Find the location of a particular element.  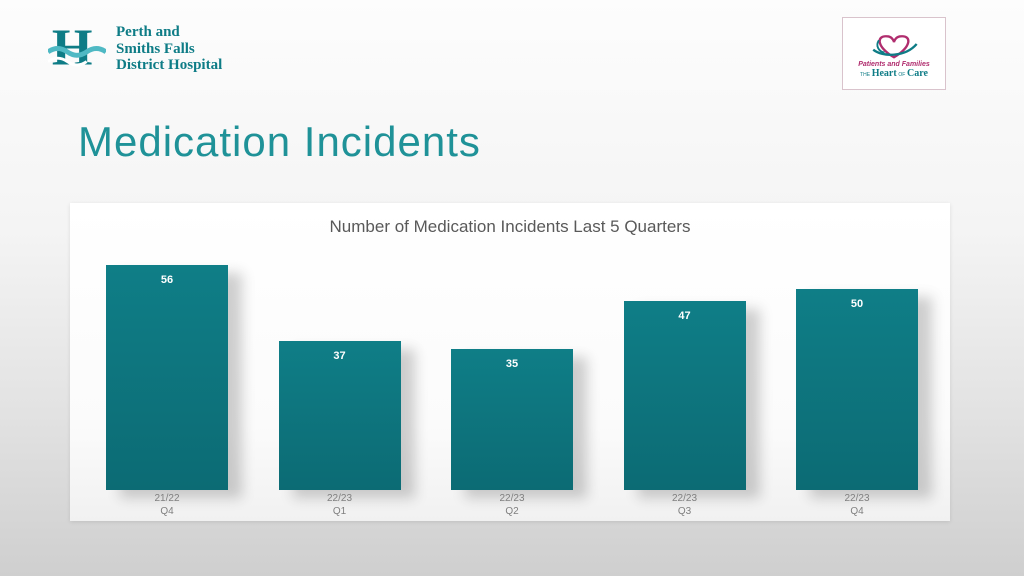

care-logo-care: Care is located at coordinates (917, 74).